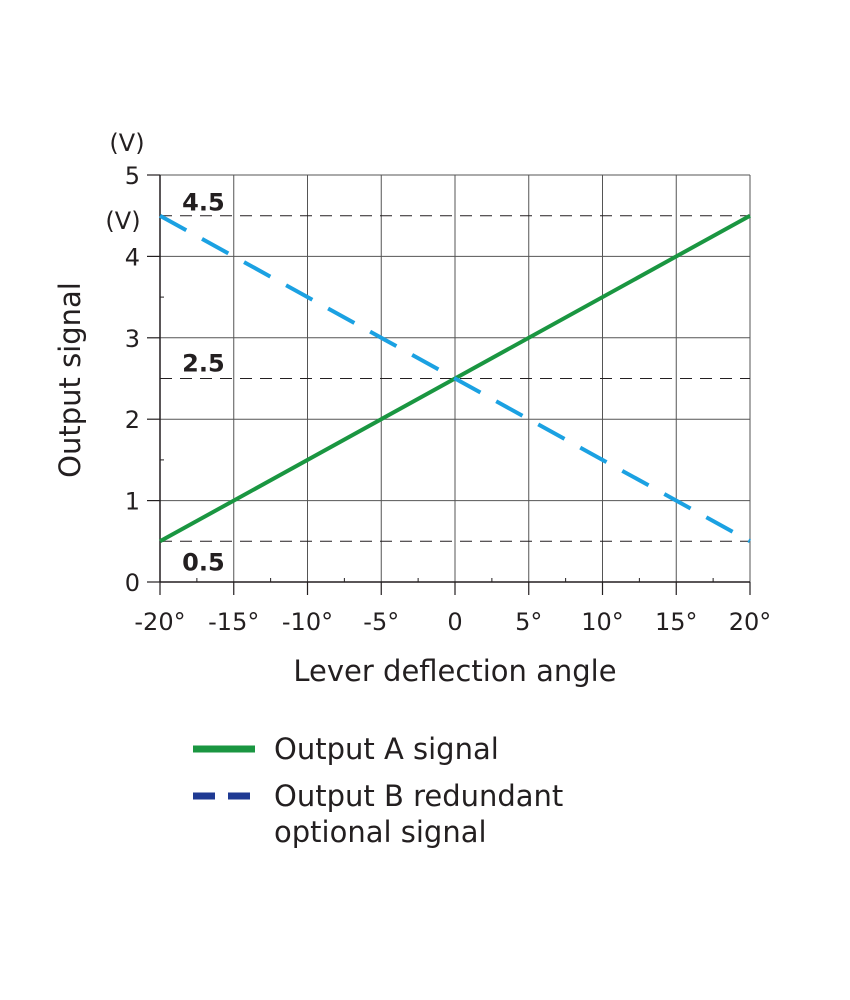 This screenshot has width=850, height=1000. What do you see at coordinates (132, 257) in the screenshot?
I see `y-tick-label: 4` at bounding box center [132, 257].